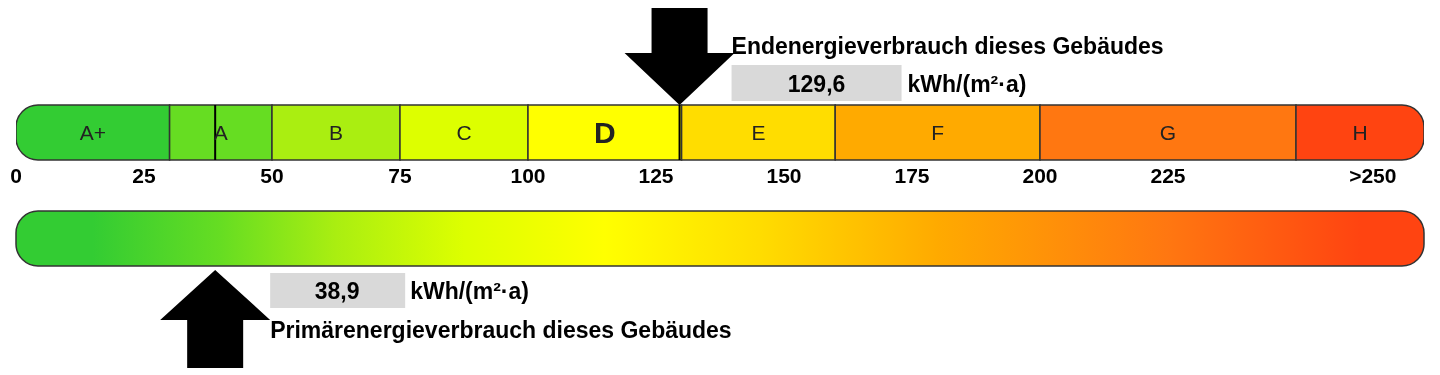  Describe the element at coordinates (16, 175) in the screenshot. I see `x-tick-label: 0` at that location.